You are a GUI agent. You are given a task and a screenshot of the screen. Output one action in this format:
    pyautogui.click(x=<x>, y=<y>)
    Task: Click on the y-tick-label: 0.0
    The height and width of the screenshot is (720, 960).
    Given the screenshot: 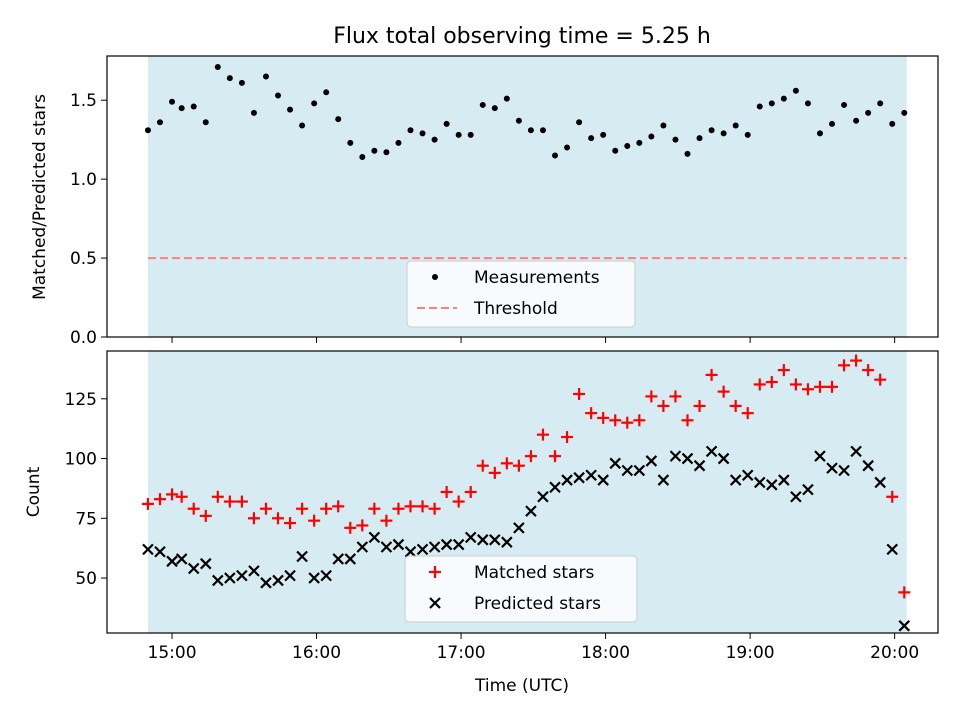 What is the action you would take?
    pyautogui.click(x=83, y=338)
    